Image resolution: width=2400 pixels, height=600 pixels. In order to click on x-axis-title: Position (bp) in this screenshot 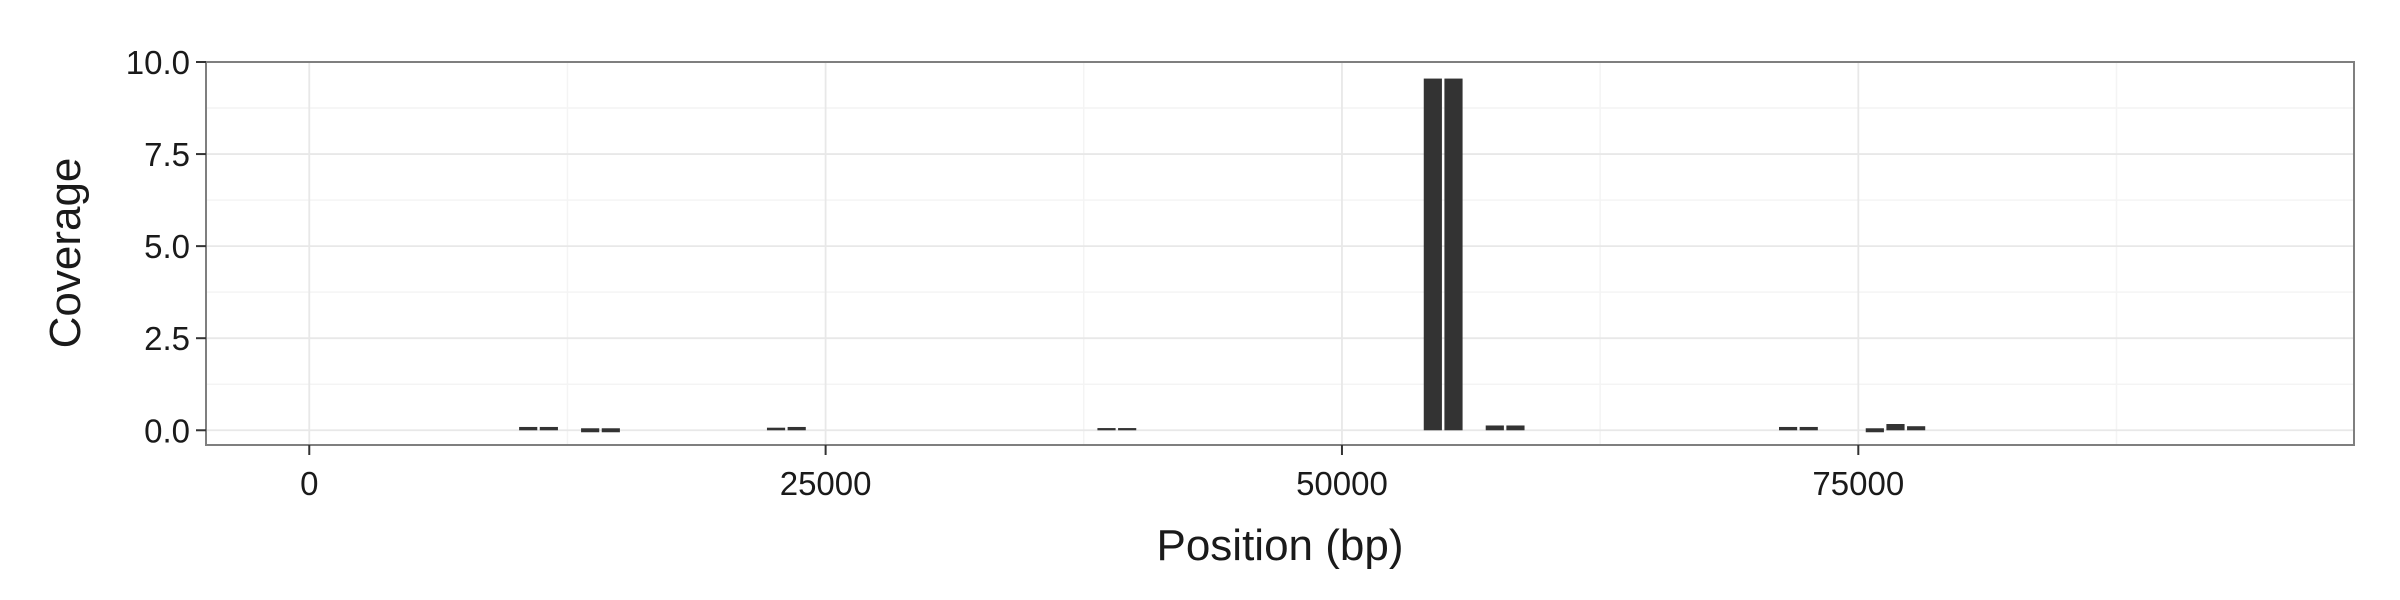, I will do `click(1279, 545)`.